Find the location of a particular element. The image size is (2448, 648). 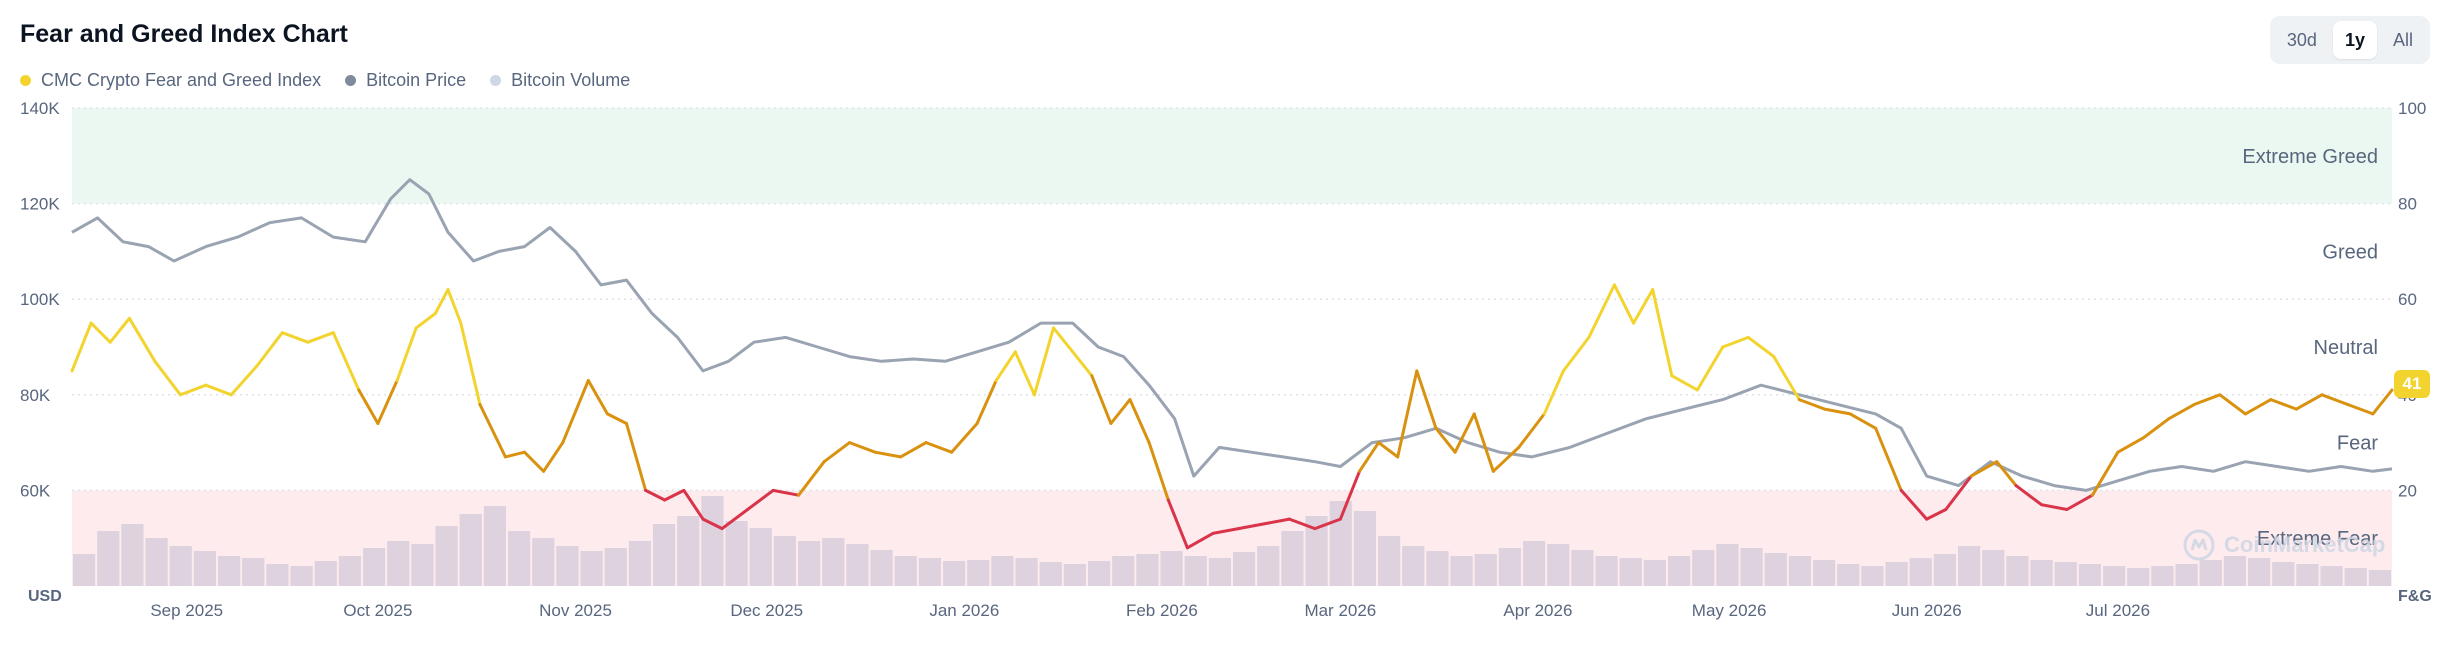

left-axis-tick: 60K is located at coordinates (35, 490).